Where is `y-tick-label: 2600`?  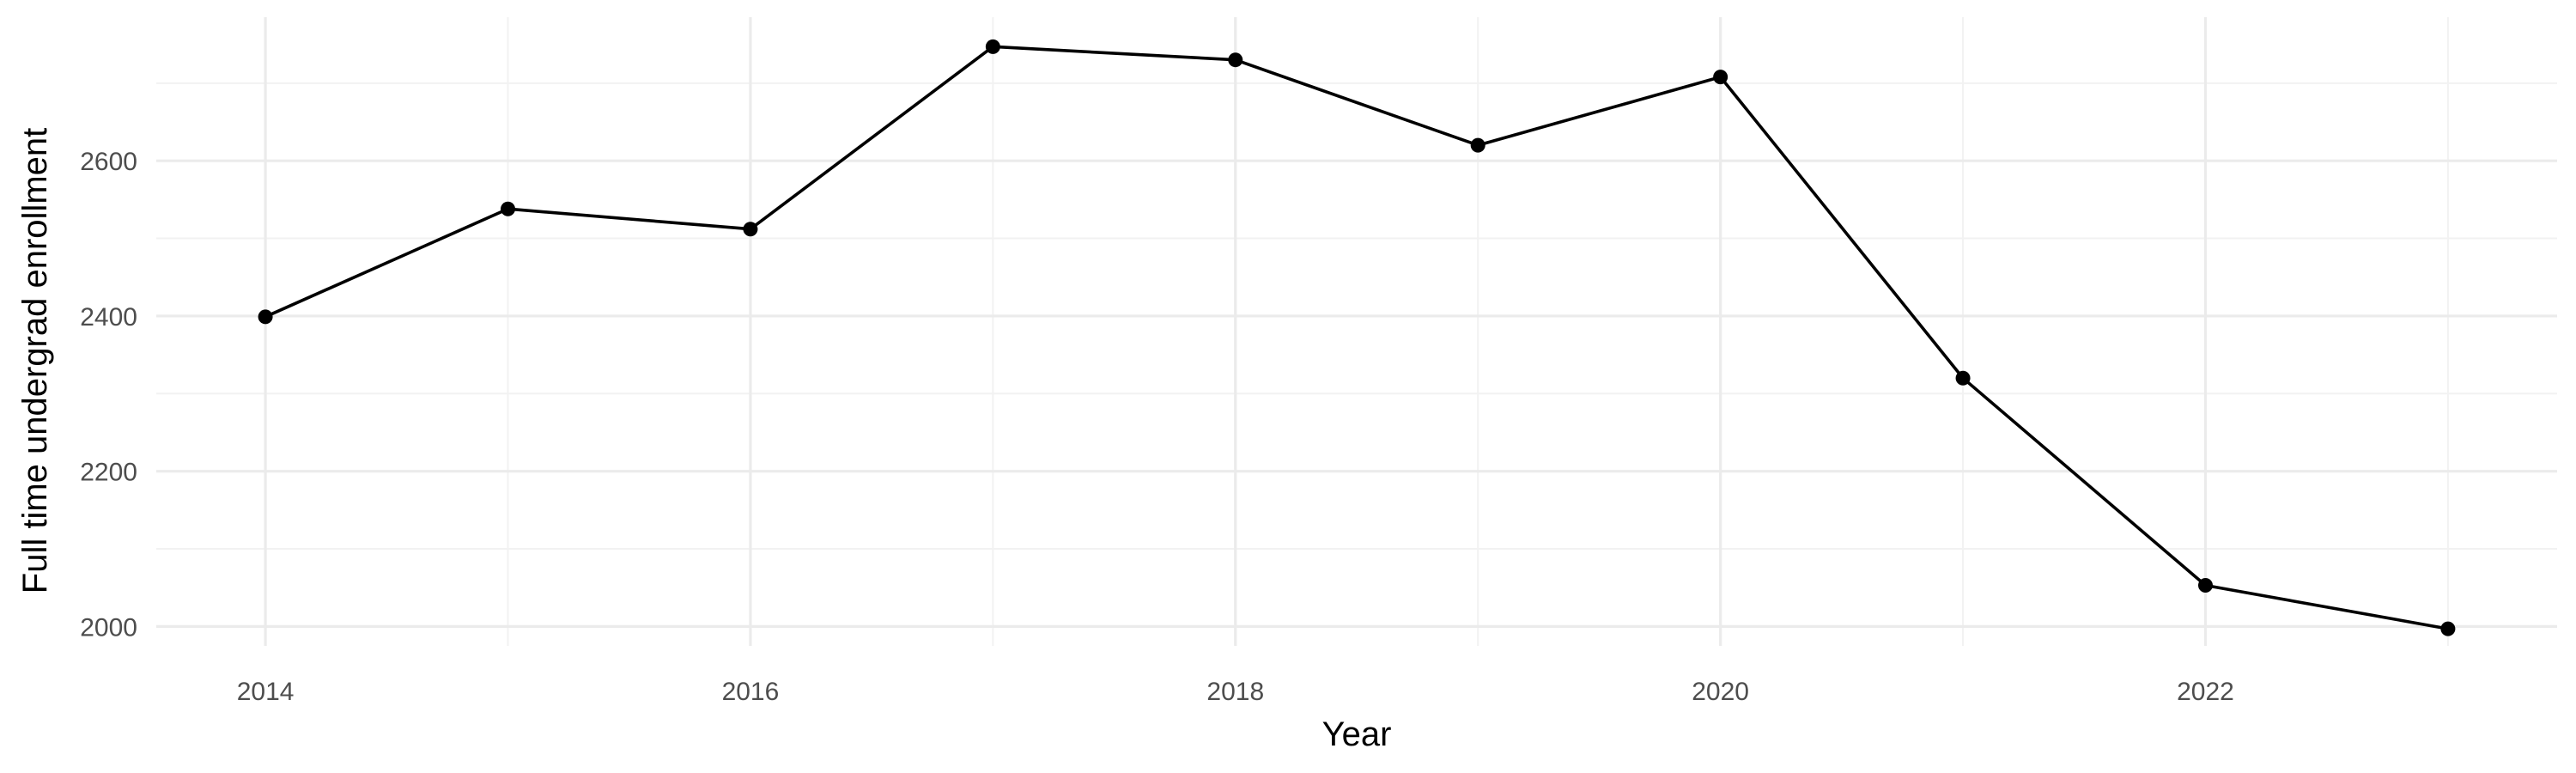 y-tick-label: 2600 is located at coordinates (109, 162).